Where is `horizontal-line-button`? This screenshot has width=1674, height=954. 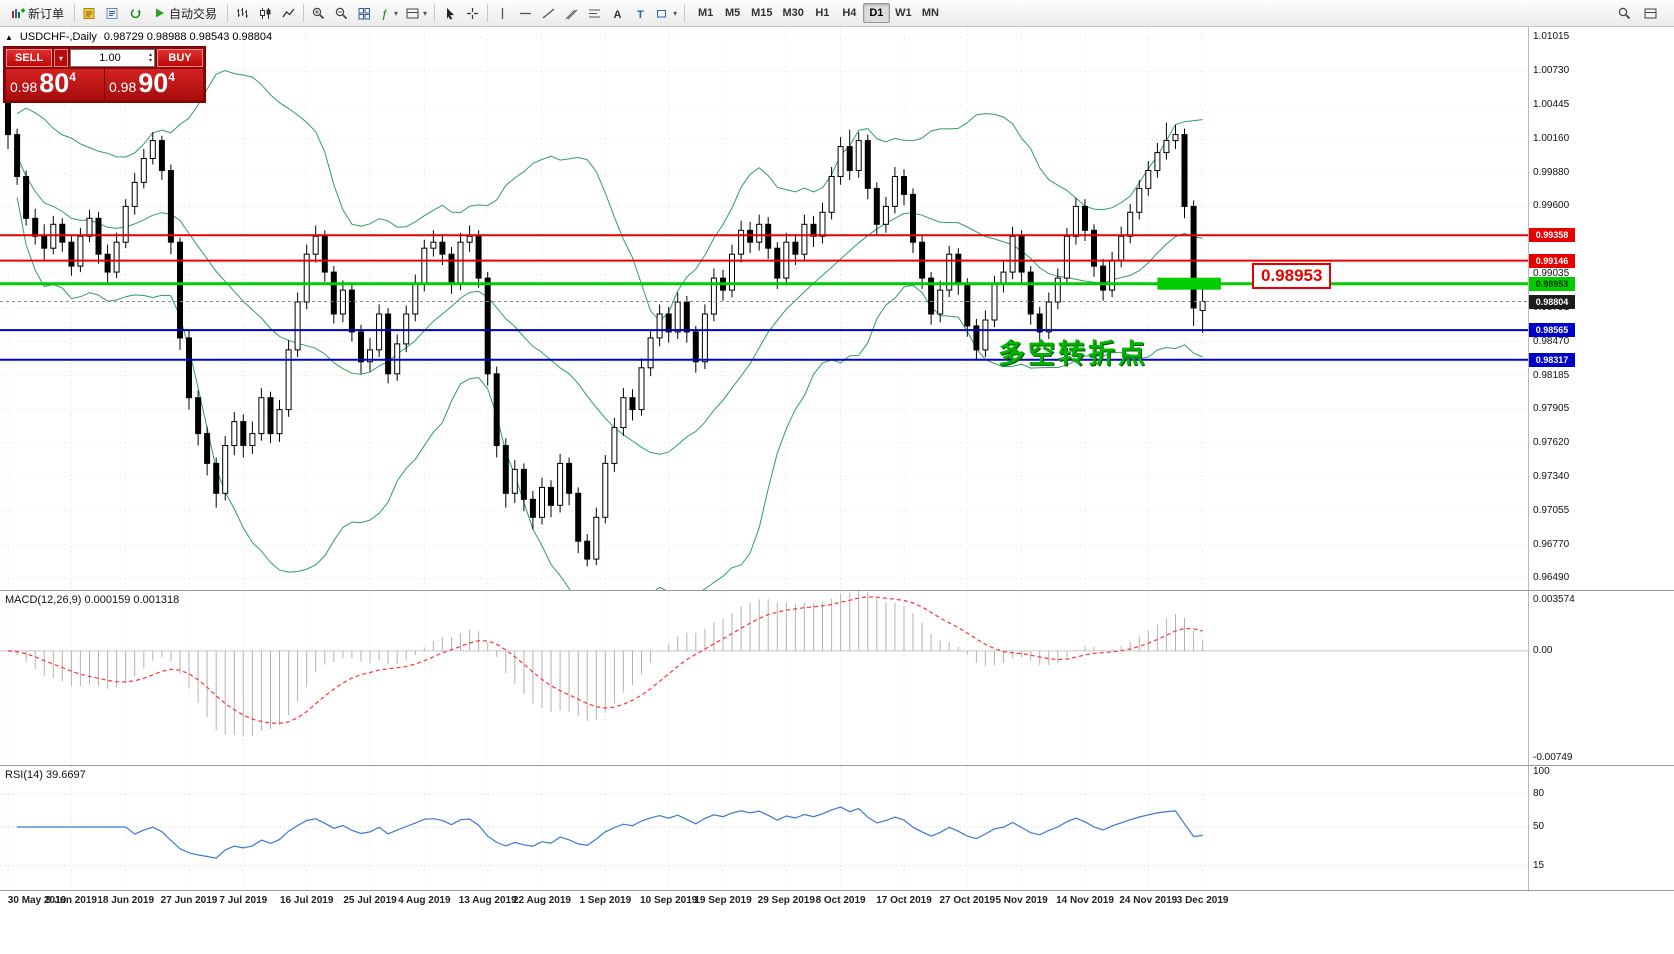 horizontal-line-button is located at coordinates (525, 13).